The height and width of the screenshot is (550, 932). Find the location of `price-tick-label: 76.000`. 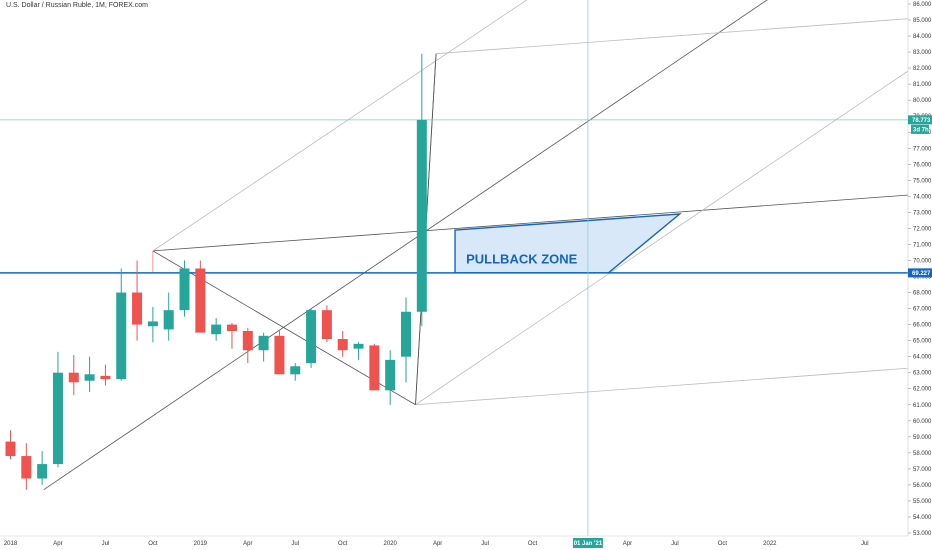

price-tick-label: 76.000 is located at coordinates (922, 165).